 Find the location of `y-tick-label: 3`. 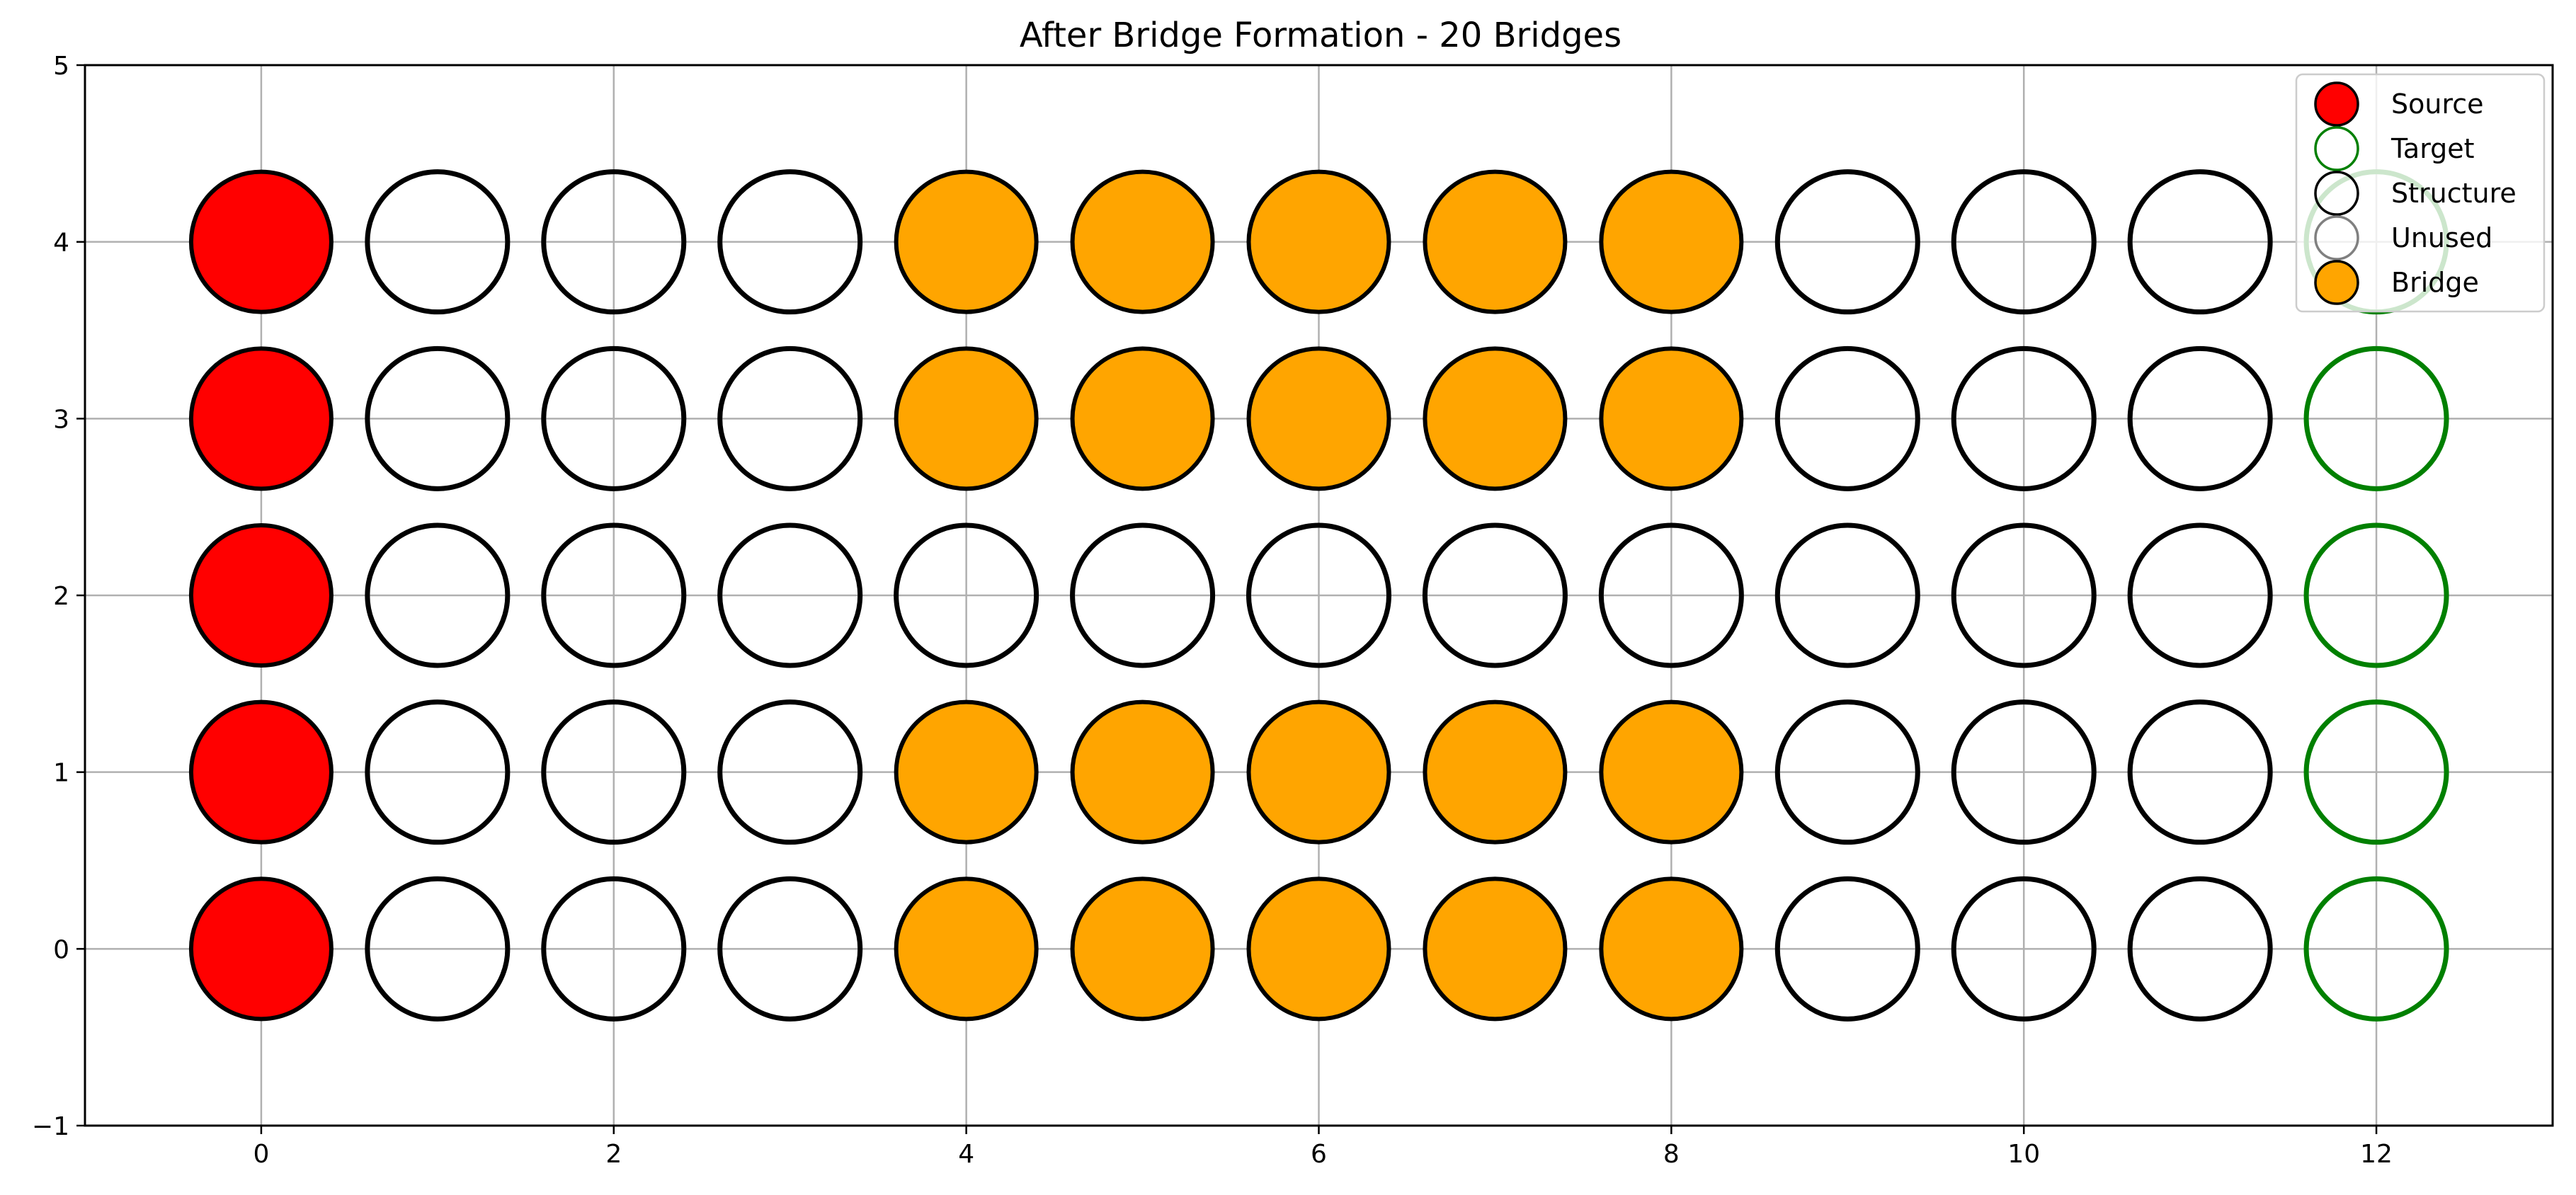

y-tick-label: 3 is located at coordinates (61, 419).